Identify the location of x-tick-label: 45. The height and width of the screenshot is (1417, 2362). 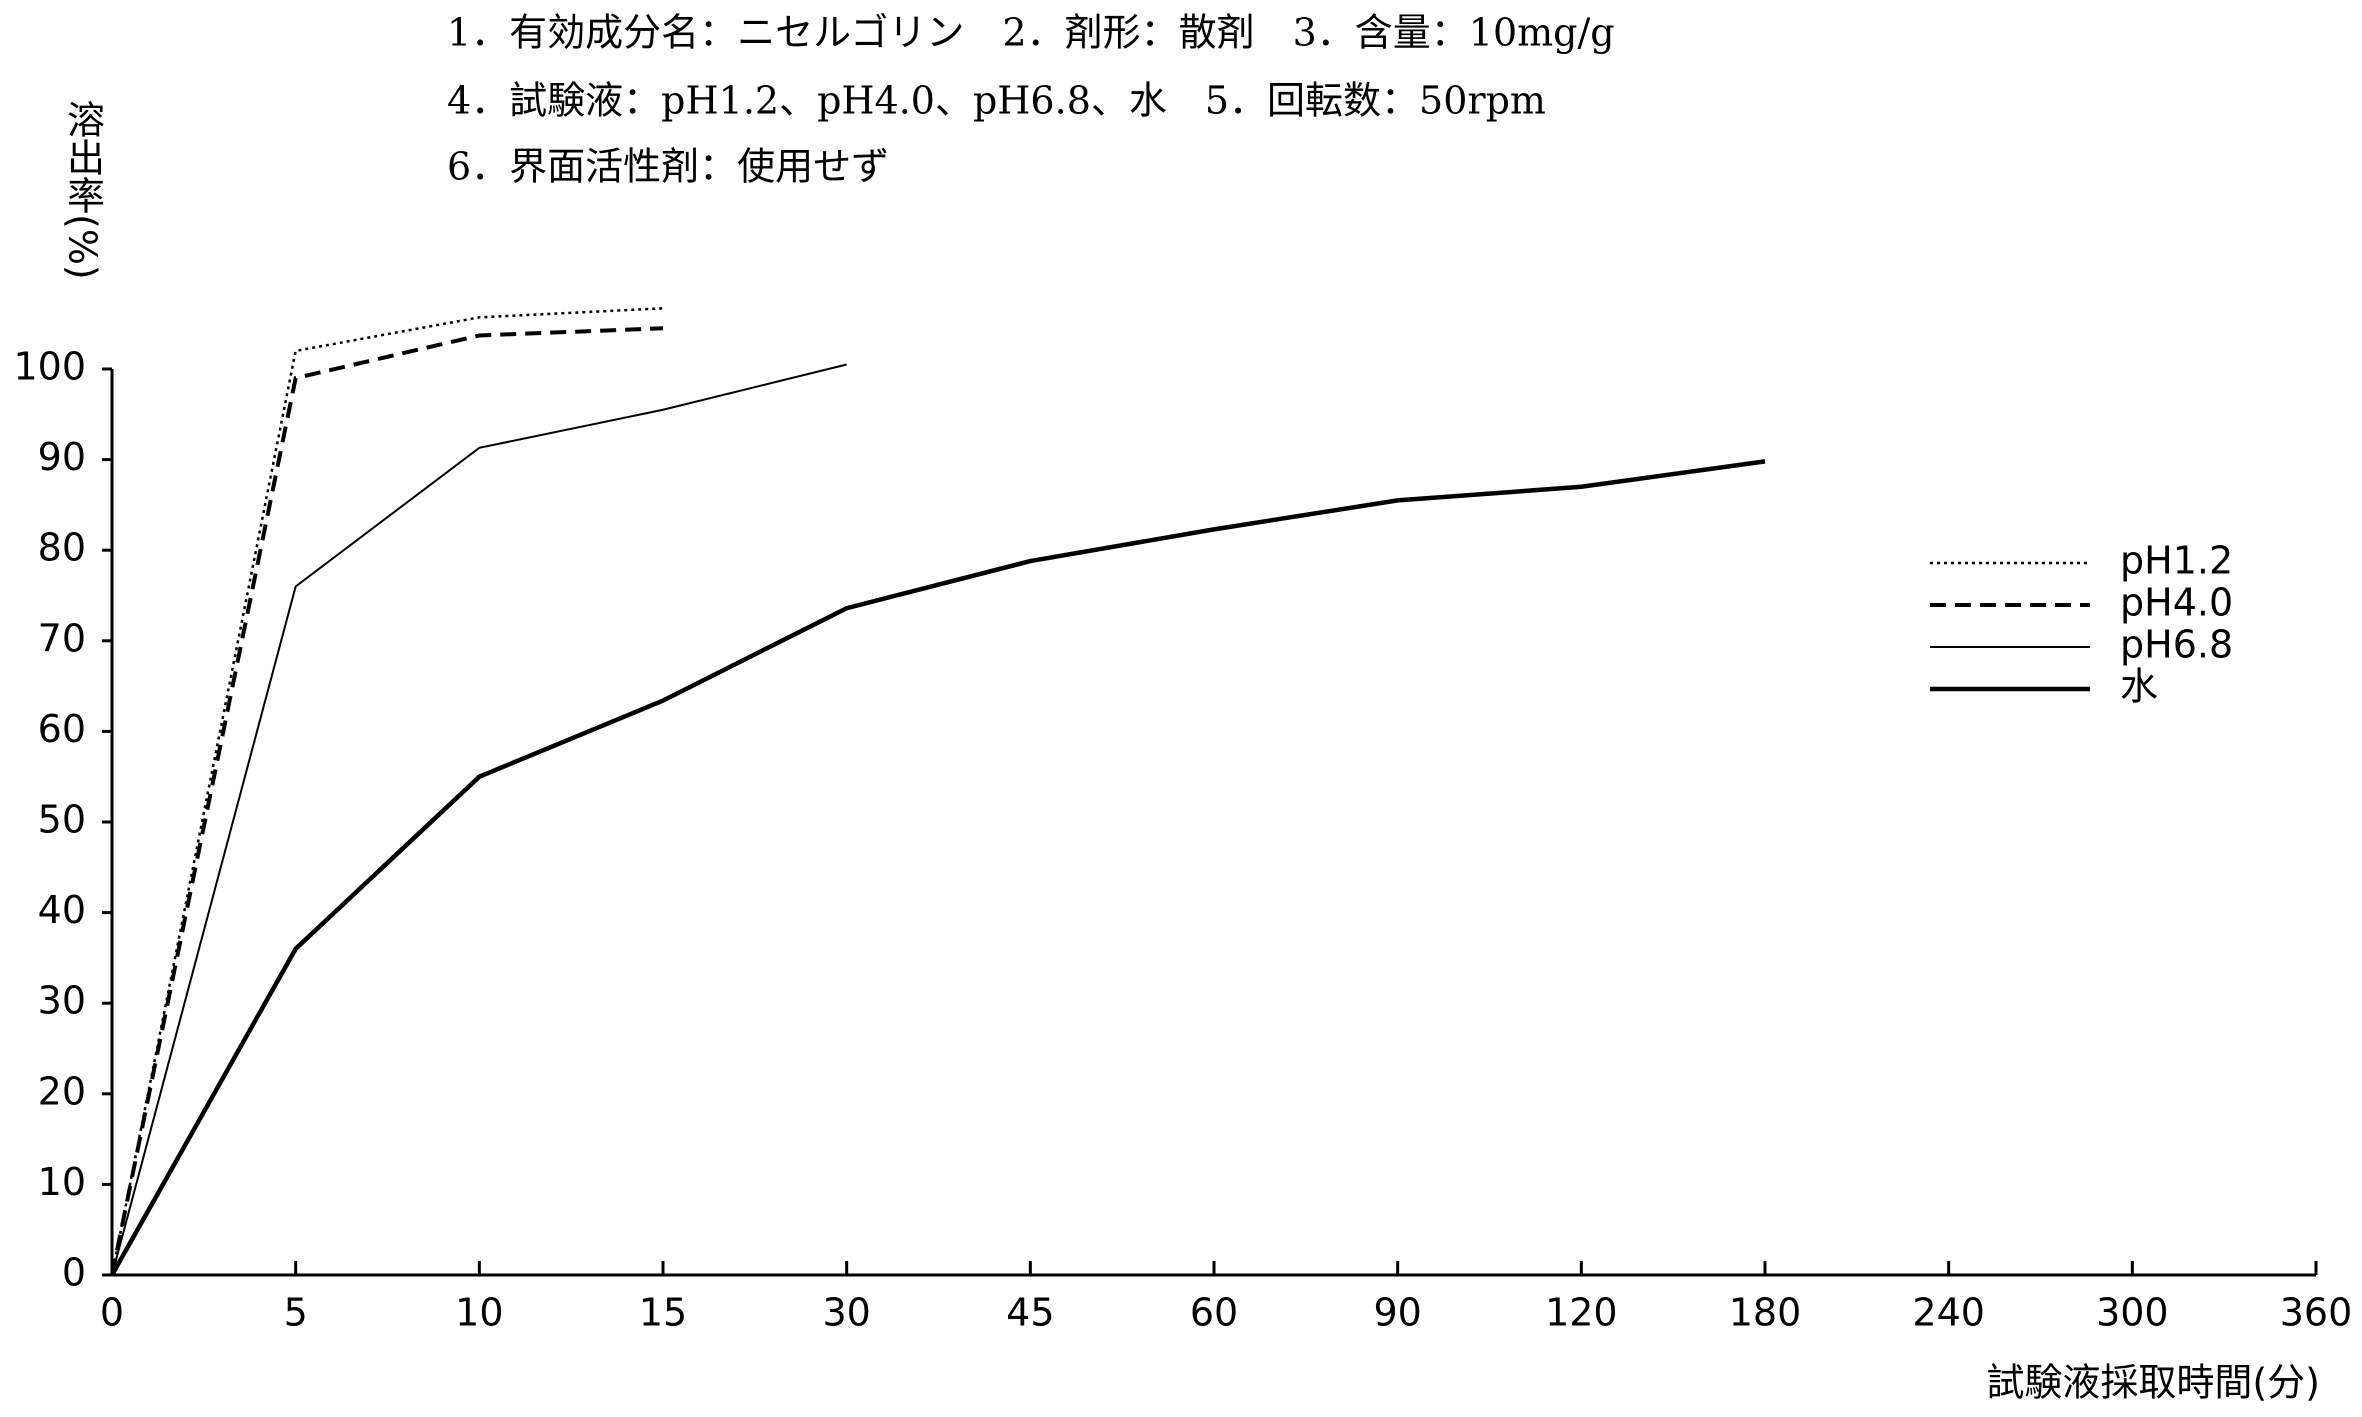
(1030, 1313).